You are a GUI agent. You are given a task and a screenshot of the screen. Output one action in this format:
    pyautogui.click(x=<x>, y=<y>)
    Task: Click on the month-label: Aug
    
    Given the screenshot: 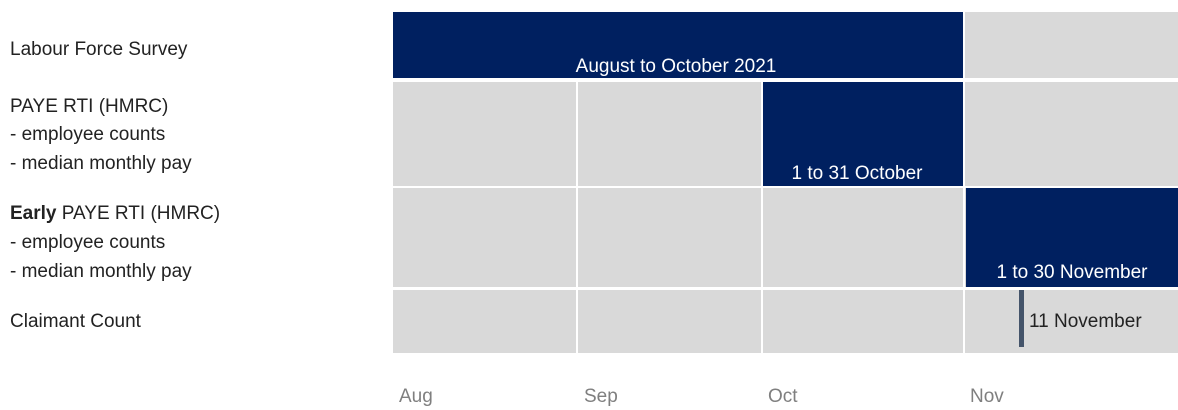 What is the action you would take?
    pyautogui.click(x=416, y=396)
    